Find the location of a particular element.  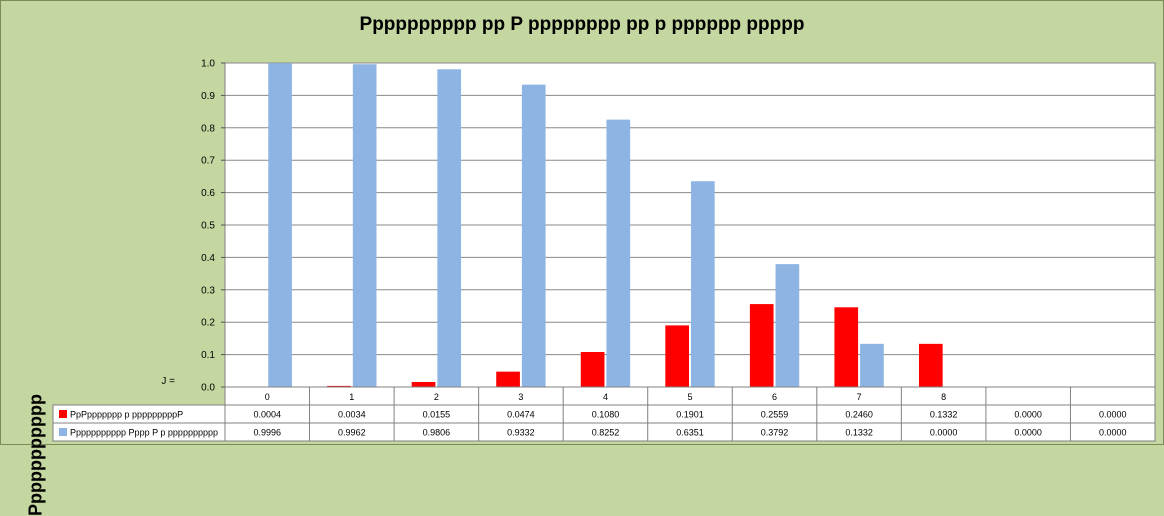

x-tick-label: 6 is located at coordinates (774, 397).